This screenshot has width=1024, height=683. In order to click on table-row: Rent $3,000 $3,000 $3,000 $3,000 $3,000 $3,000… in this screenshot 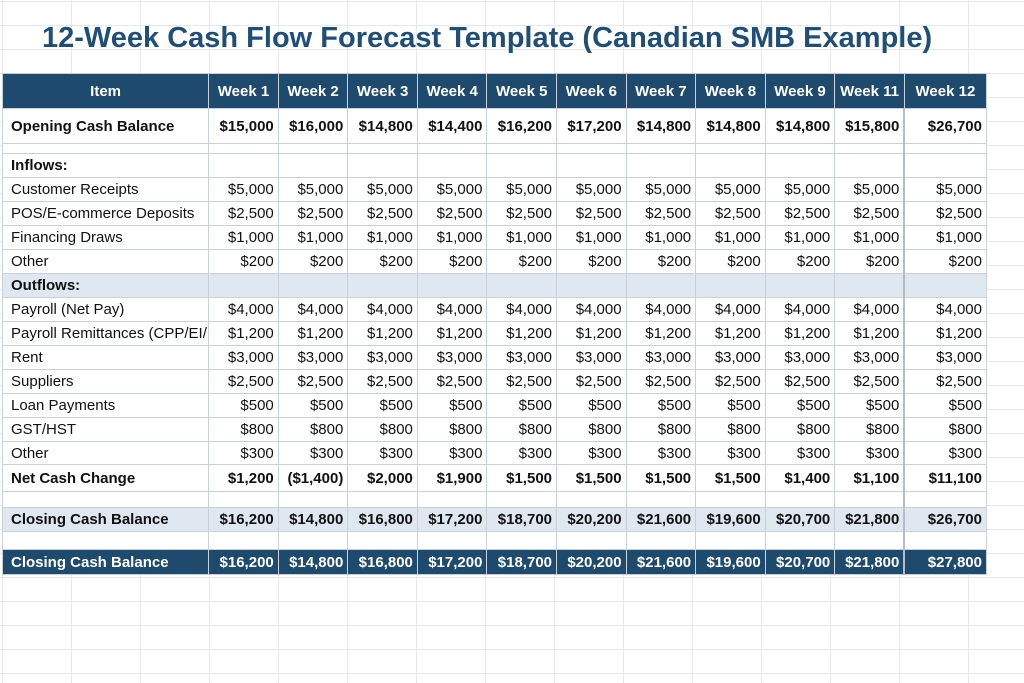, I will do `click(494, 357)`.